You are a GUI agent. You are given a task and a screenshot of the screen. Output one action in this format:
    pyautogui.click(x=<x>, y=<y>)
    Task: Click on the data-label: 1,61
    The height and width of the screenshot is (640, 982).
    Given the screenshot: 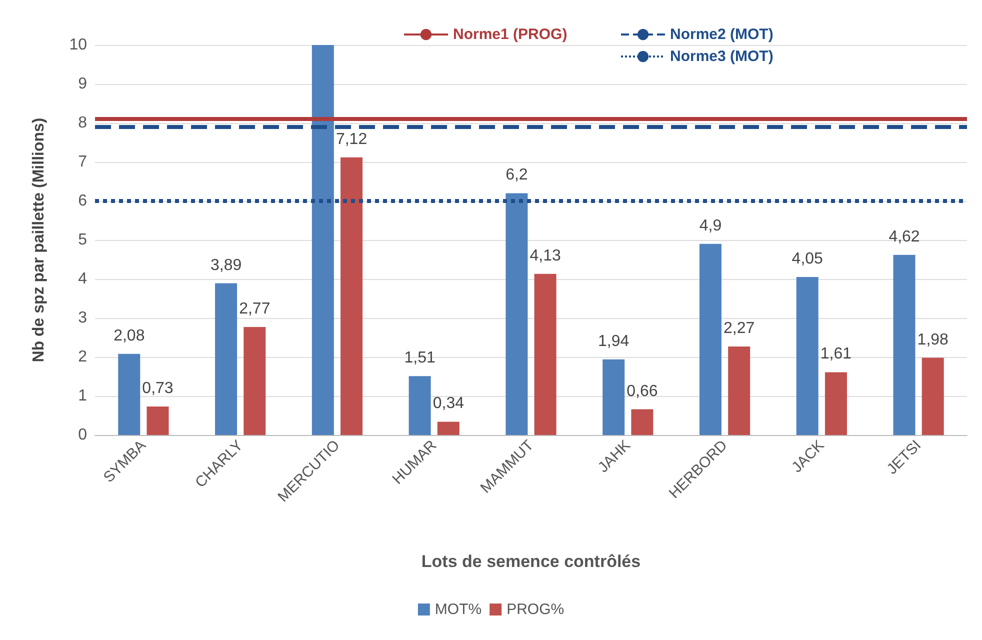 What is the action you would take?
    pyautogui.click(x=836, y=354)
    